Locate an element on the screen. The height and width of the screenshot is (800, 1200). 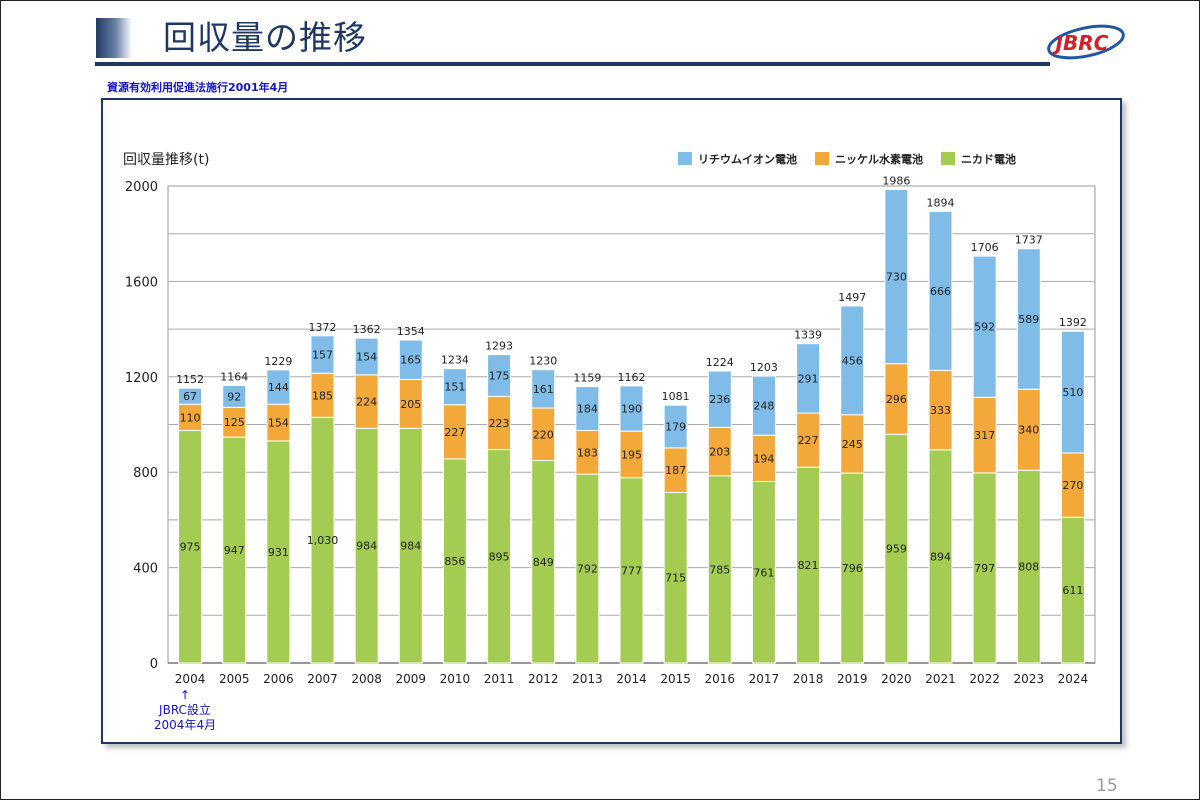
segment-data-label: 67 is located at coordinates (190, 396).